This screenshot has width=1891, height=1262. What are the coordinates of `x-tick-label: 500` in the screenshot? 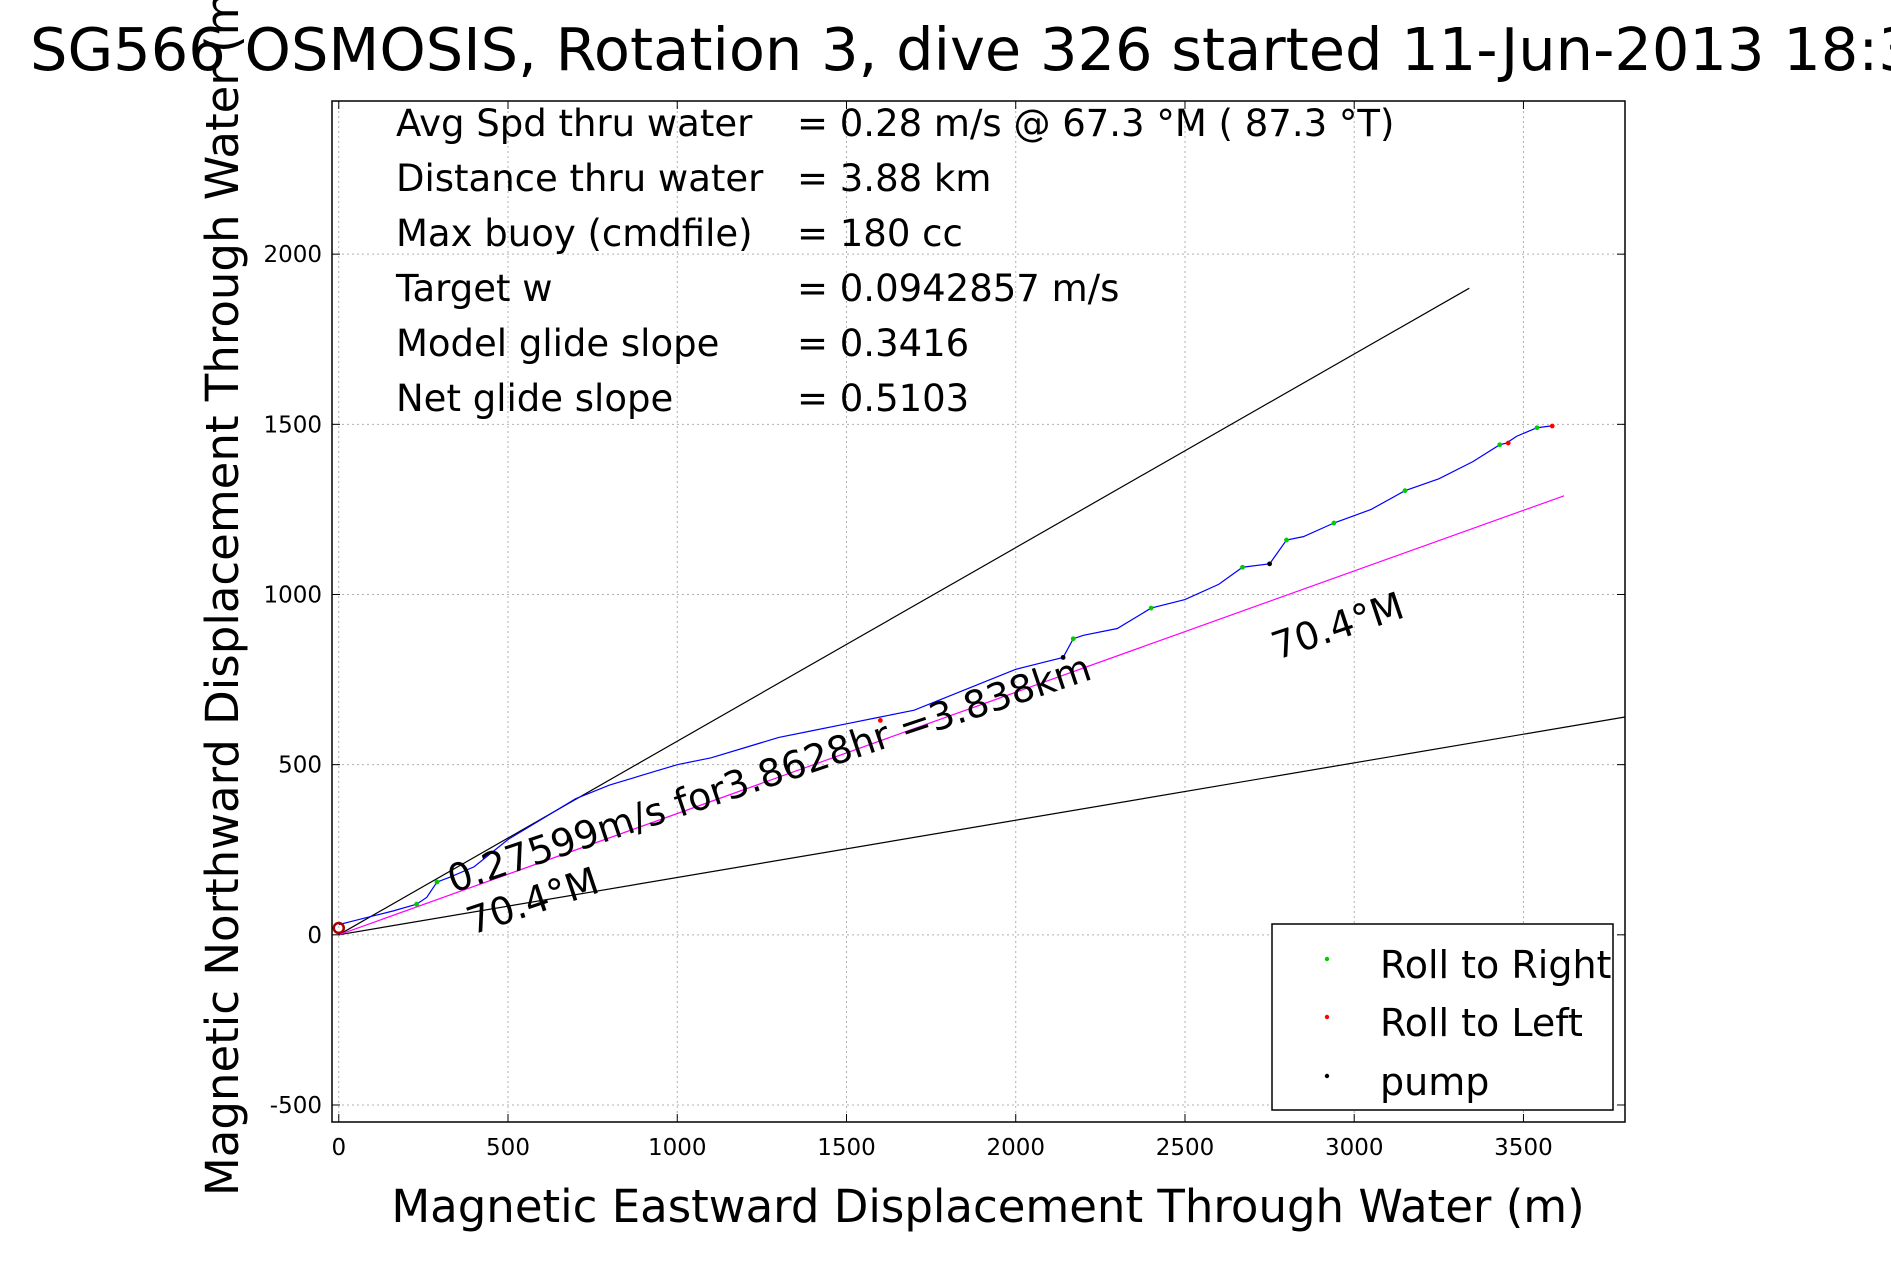 It's located at (508, 1148).